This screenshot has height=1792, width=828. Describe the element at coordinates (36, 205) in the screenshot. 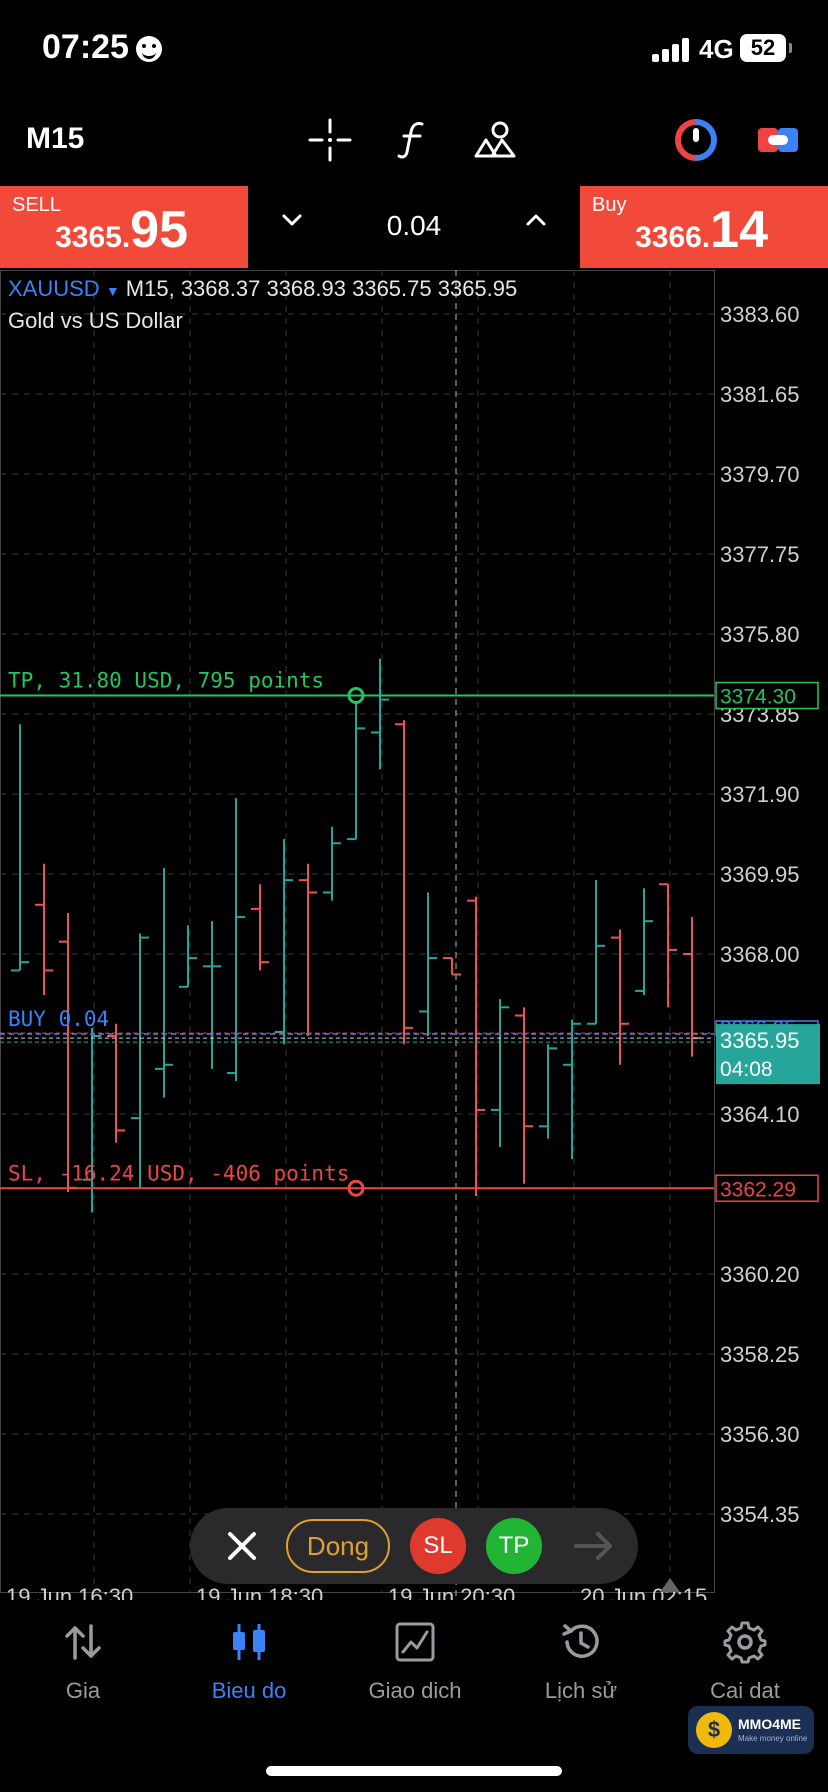

I see `sell-label: SELL` at that location.